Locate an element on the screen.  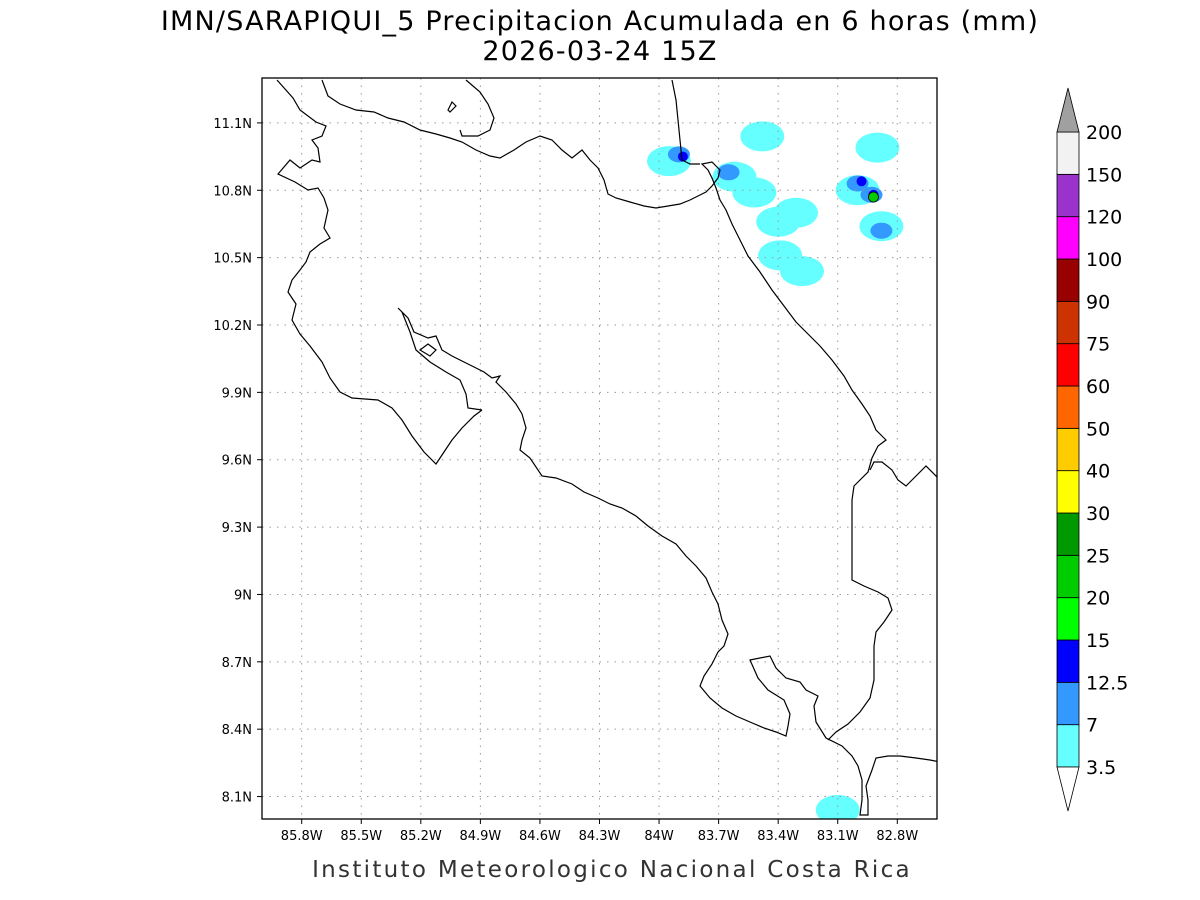
colorbar-label: 90 is located at coordinates (1098, 302).